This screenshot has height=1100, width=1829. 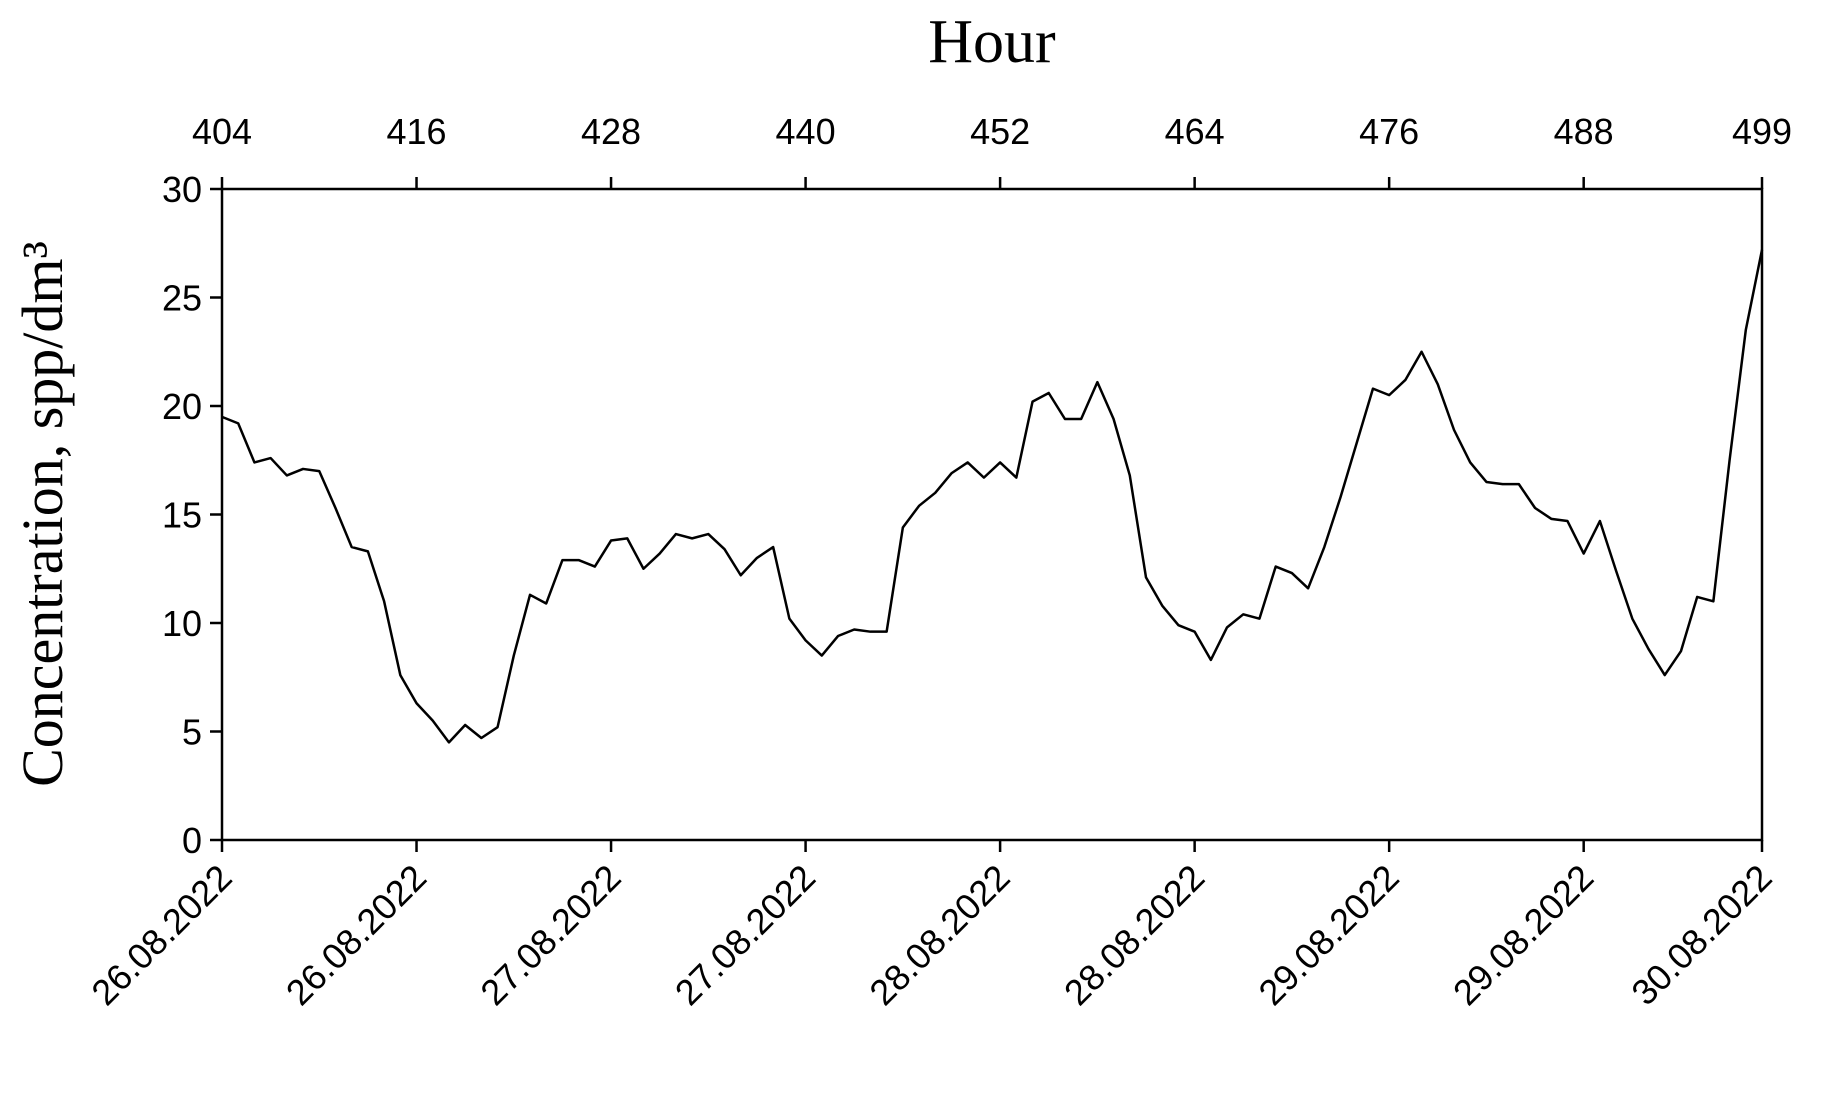 What do you see at coordinates (1762, 131) in the screenshot?
I see `top-tick-label: 499` at bounding box center [1762, 131].